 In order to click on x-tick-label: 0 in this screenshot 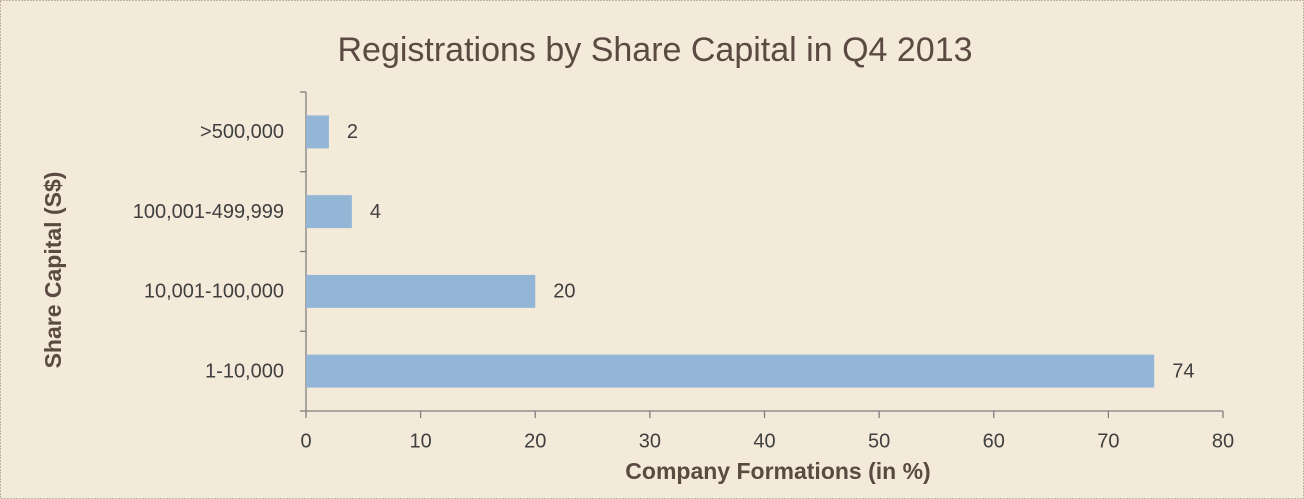, I will do `click(305, 441)`.